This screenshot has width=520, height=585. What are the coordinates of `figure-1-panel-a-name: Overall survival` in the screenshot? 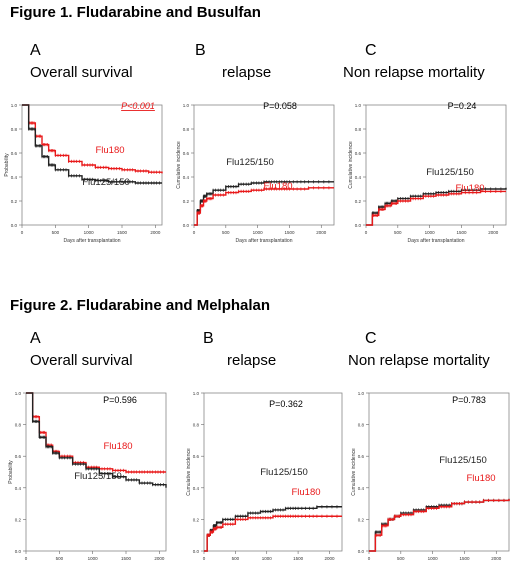 It's located at (81, 72).